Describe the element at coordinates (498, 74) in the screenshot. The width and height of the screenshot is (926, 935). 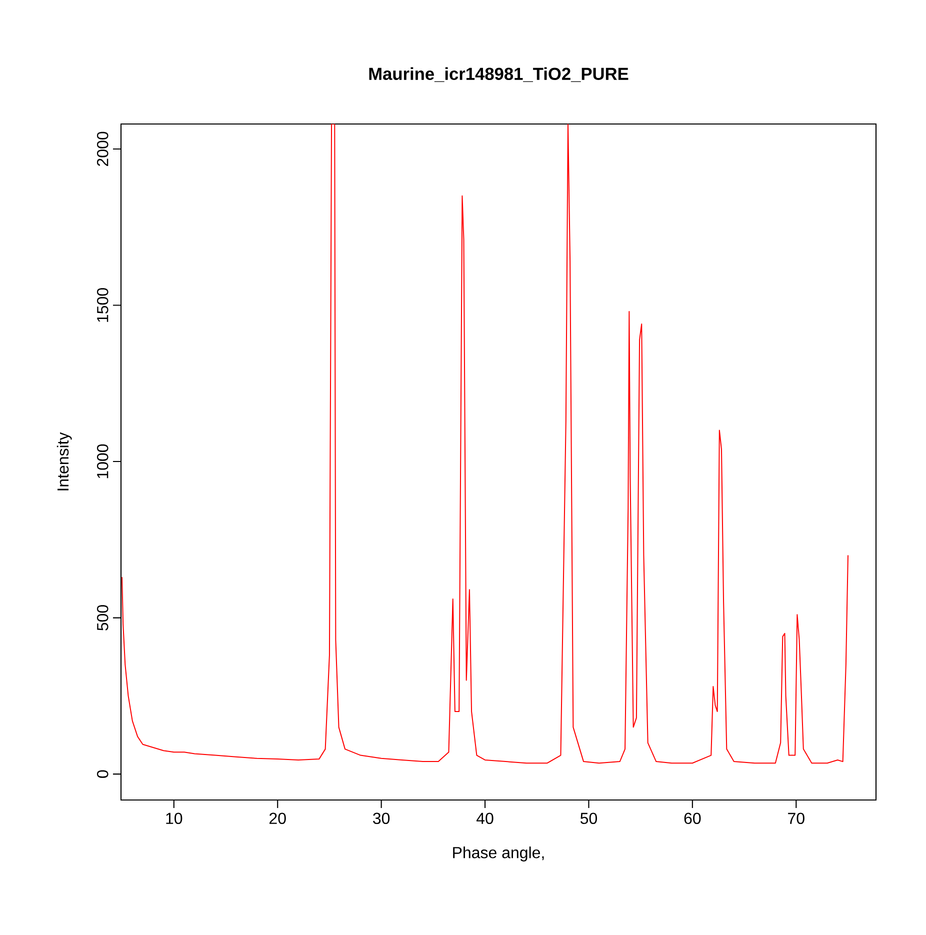
I see `chart-title: Maurine_icr148981_TiO2_PURE` at that location.